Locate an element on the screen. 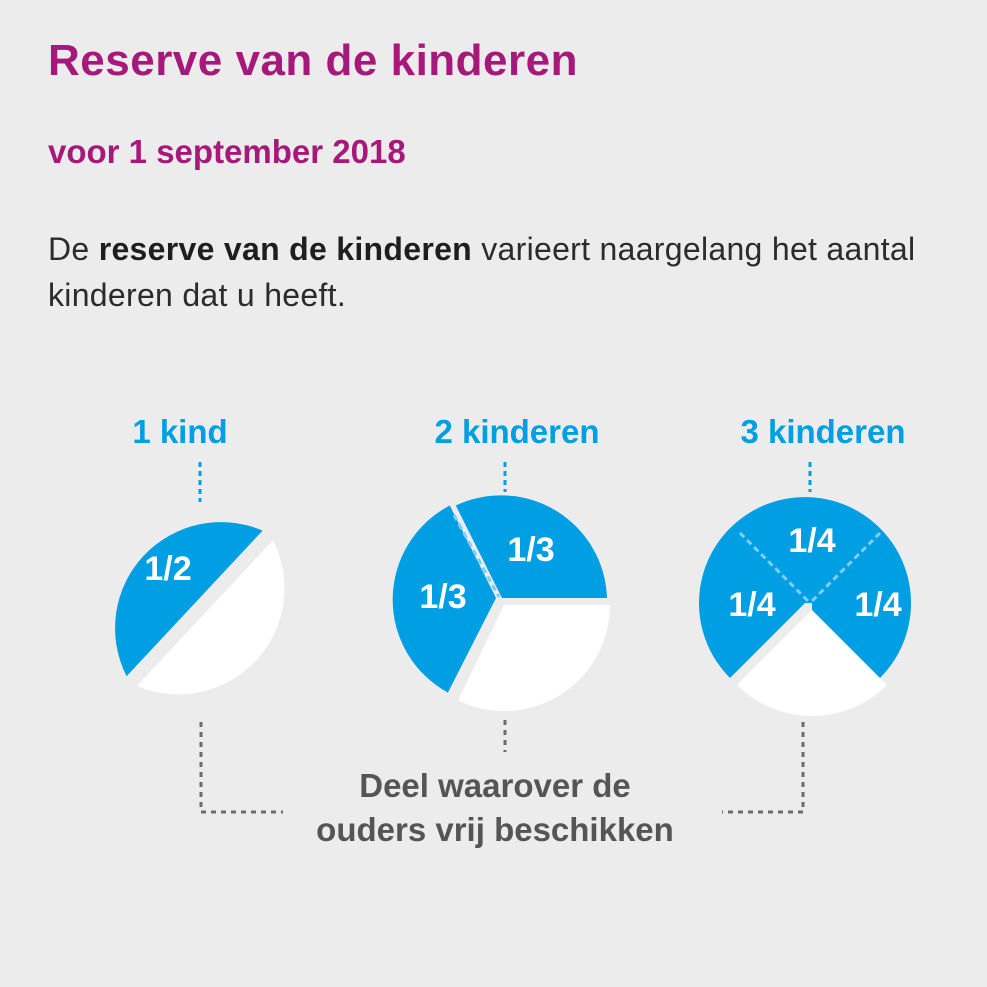  page-subtitle: voor 1 september 2018 is located at coordinates (227, 151).